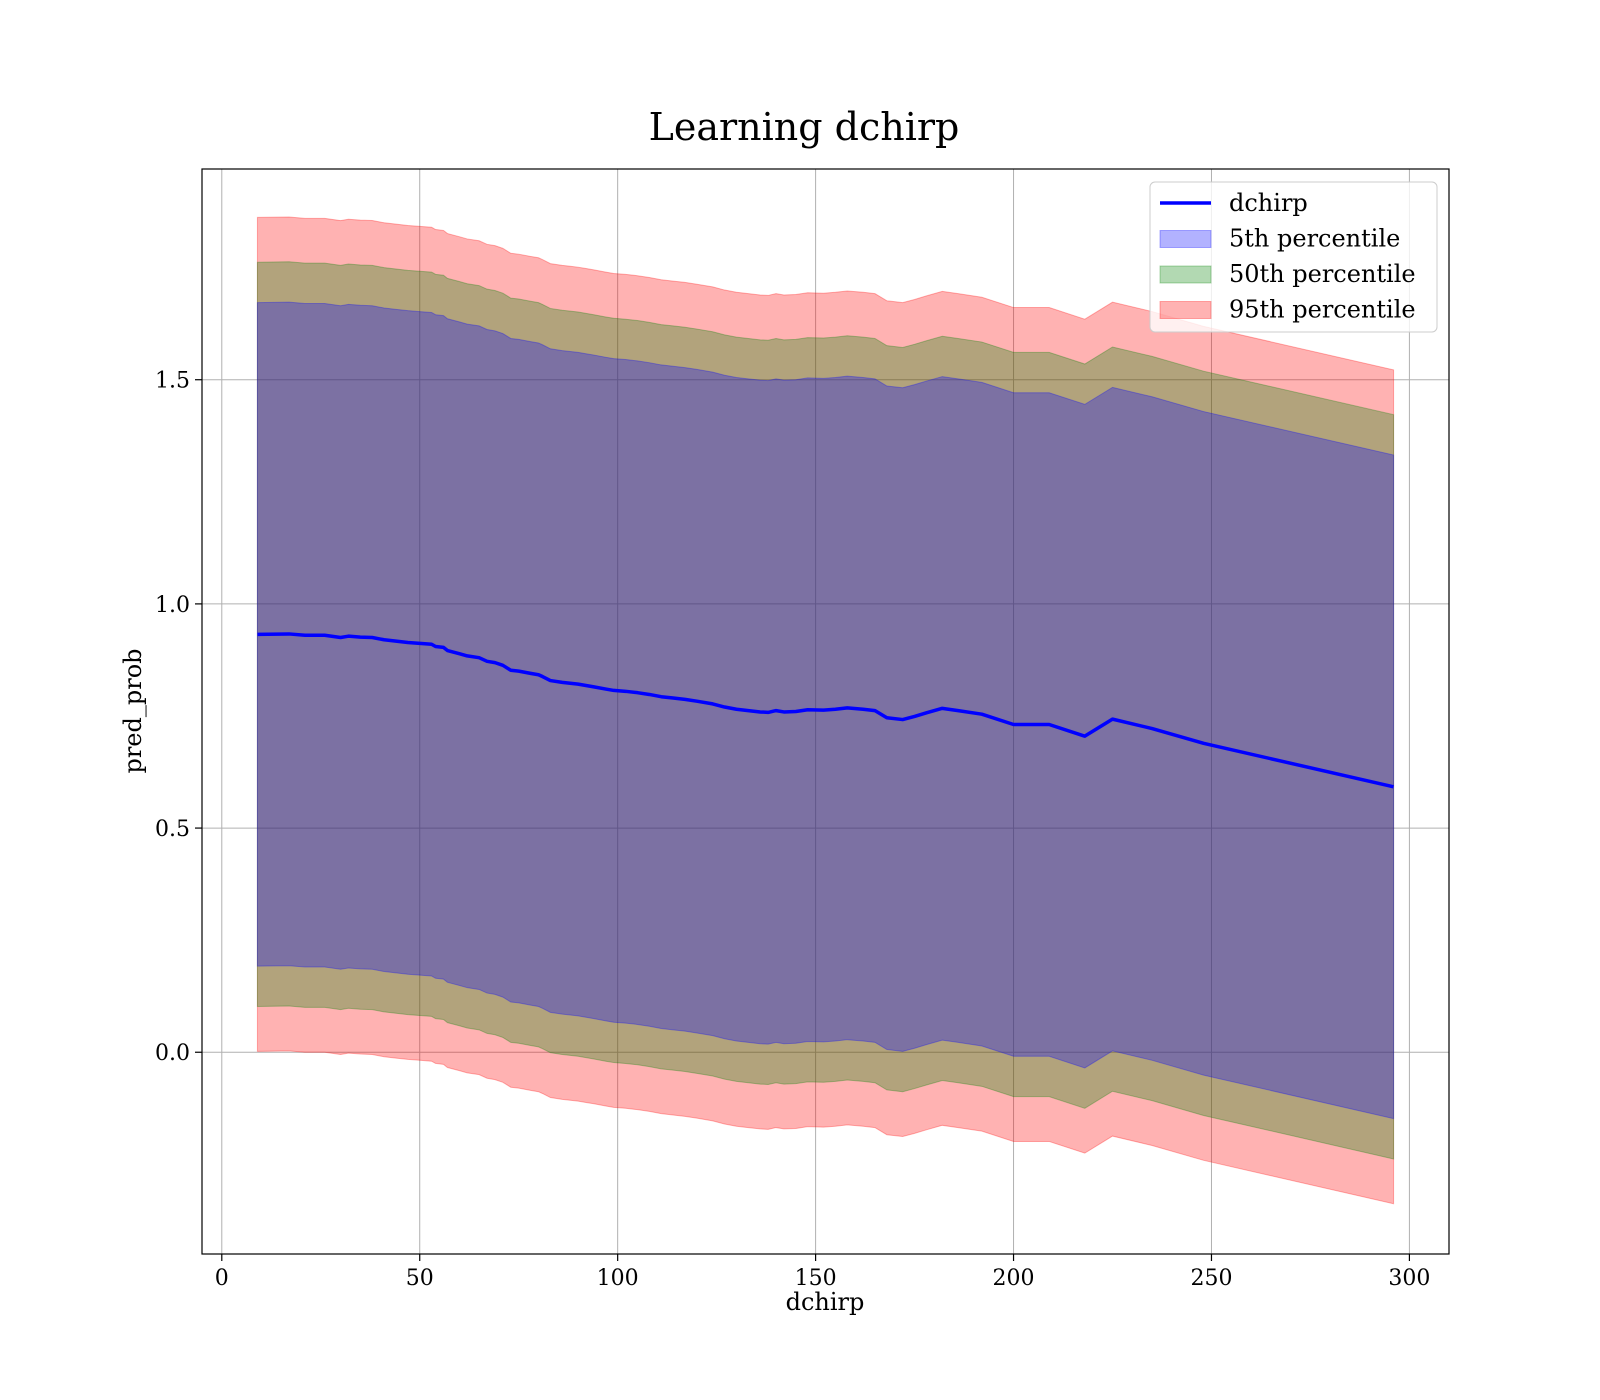 The width and height of the screenshot is (1600, 1400). Describe the element at coordinates (178, 717) in the screenshot. I see `y-axis-ticks: 0.0 0.5 1.0 1.5` at that location.